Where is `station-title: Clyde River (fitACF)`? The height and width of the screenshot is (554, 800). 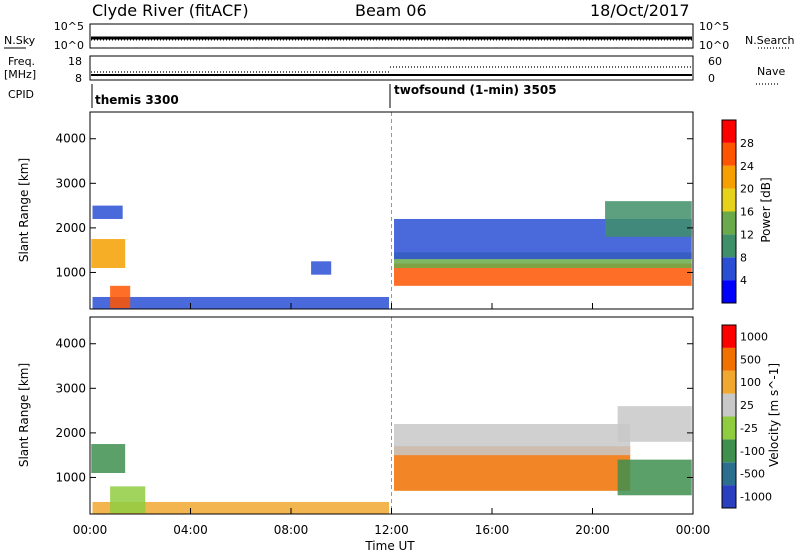 station-title: Clyde River (fitACF) is located at coordinates (170, 10).